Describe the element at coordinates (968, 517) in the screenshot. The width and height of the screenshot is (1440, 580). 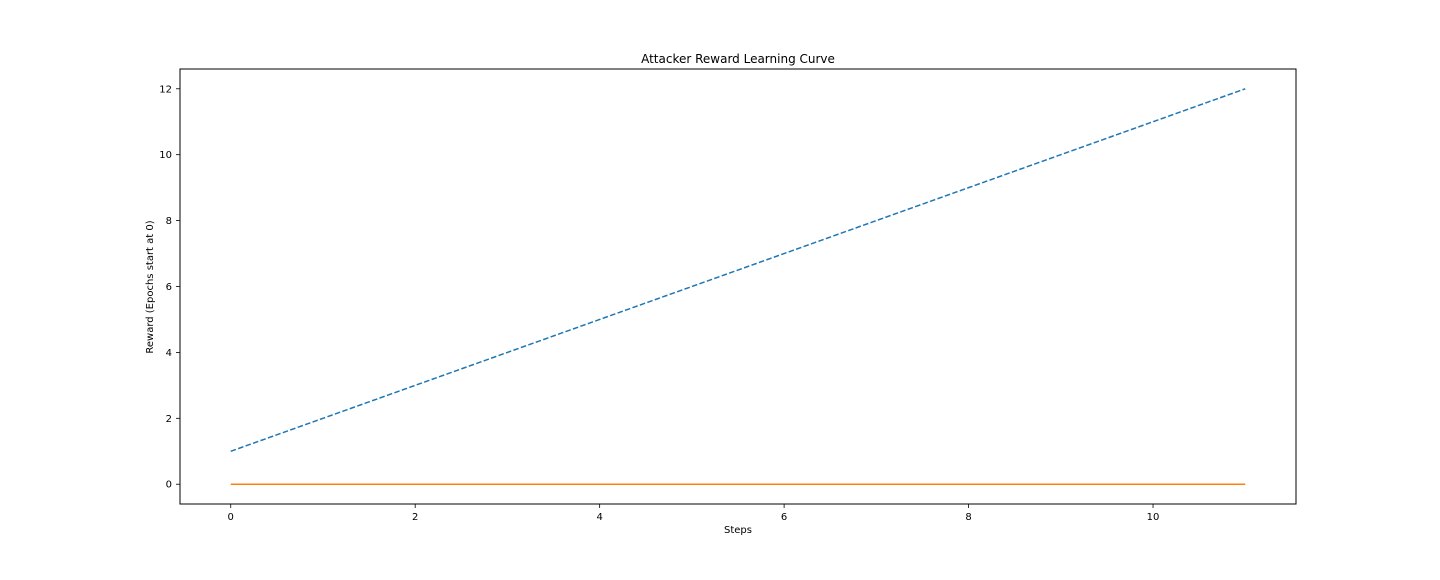
I see `x-tick-label: 8` at that location.